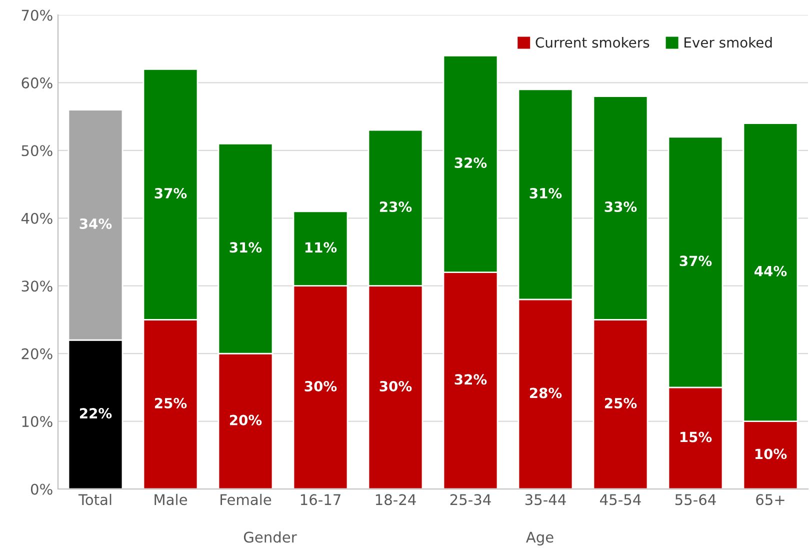 Image resolution: width=810 pixels, height=551 pixels. What do you see at coordinates (170, 500) in the screenshot?
I see `x-tick-label: Male` at bounding box center [170, 500].